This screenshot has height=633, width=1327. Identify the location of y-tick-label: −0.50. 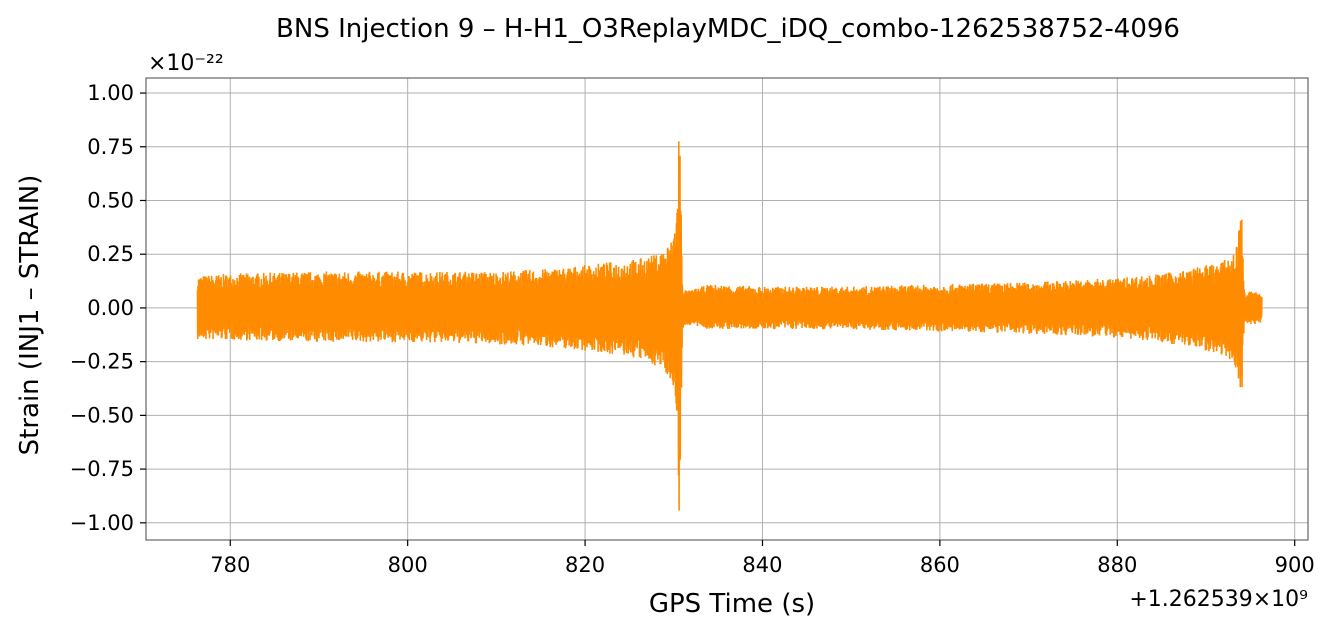
(102, 415).